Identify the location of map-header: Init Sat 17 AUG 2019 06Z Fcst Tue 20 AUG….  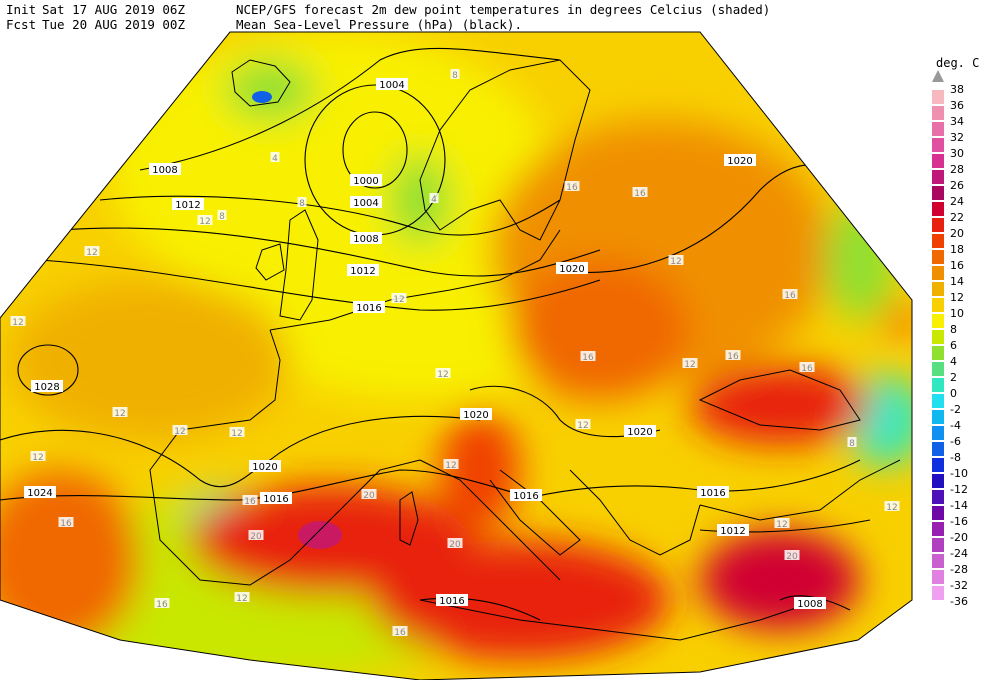
(406, 17).